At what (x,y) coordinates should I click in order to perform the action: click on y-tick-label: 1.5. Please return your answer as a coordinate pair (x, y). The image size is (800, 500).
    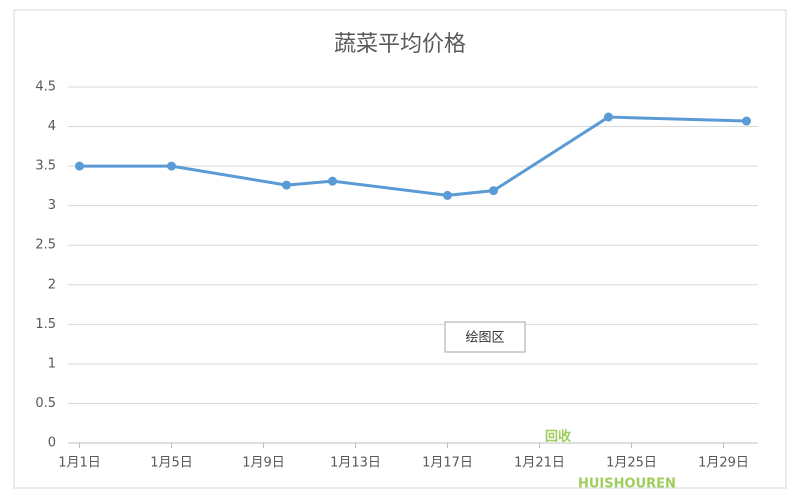
    Looking at the image, I should click on (45, 324).